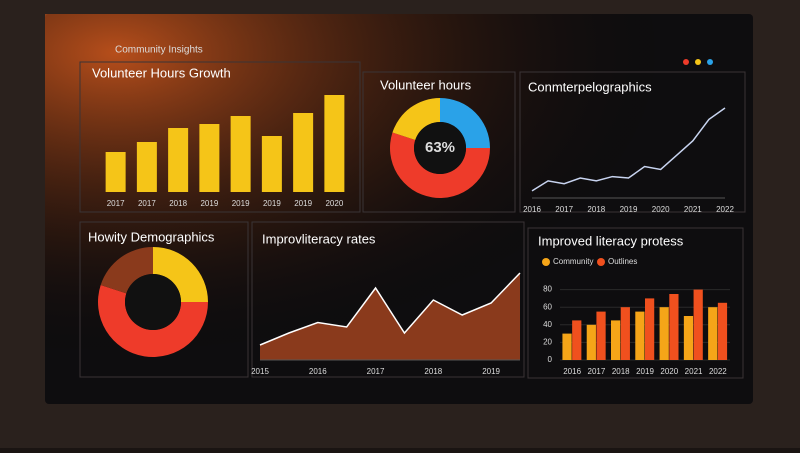 The image size is (800, 453). Describe the element at coordinates (590, 86) in the screenshot. I see `panel-title: Conmterpelographics` at that location.